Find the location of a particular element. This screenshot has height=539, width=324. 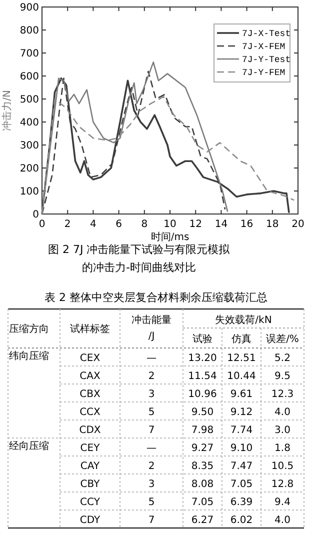

text: 9.12 is located at coordinates (241, 412).